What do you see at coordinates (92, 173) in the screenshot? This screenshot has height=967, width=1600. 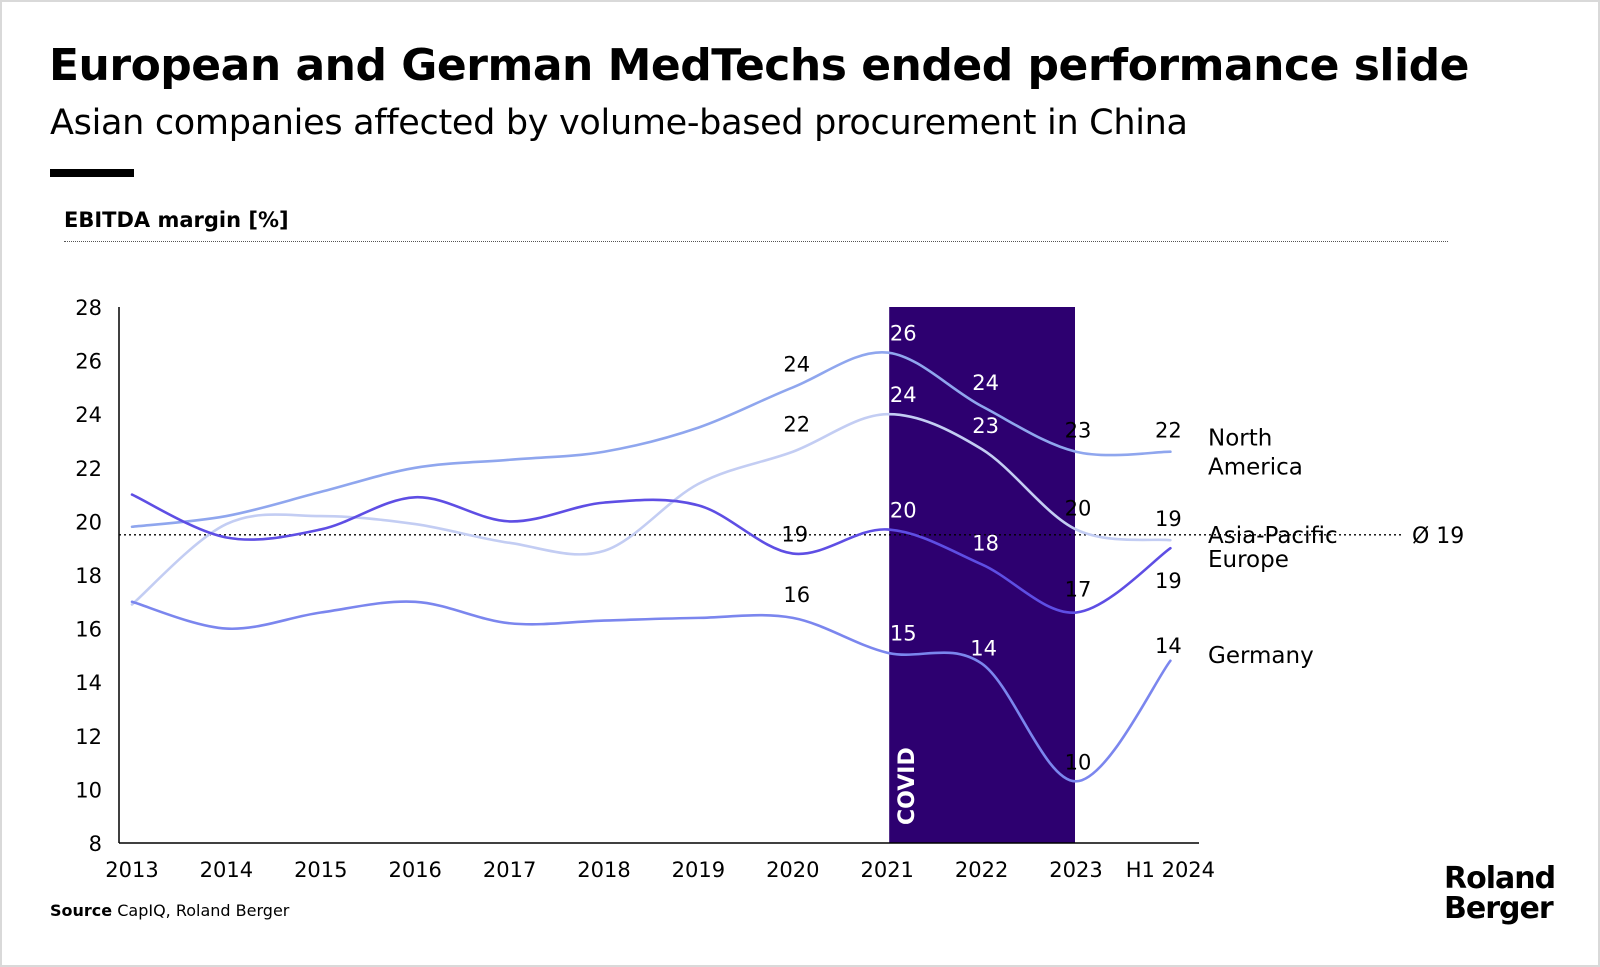 I see `title-accent-bar` at bounding box center [92, 173].